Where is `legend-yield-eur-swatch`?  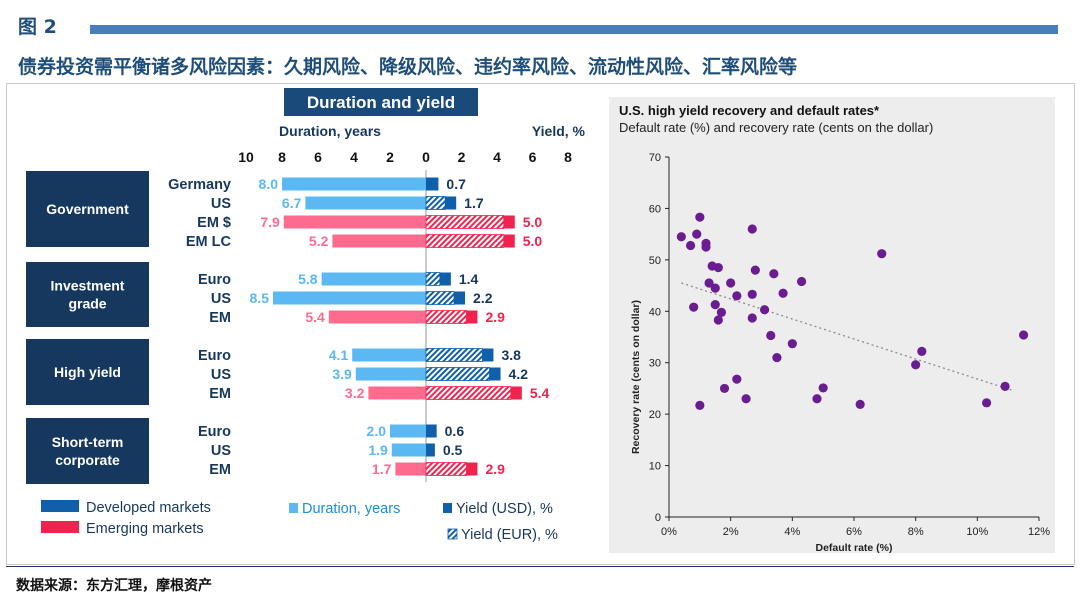 legend-yield-eur-swatch is located at coordinates (452, 534).